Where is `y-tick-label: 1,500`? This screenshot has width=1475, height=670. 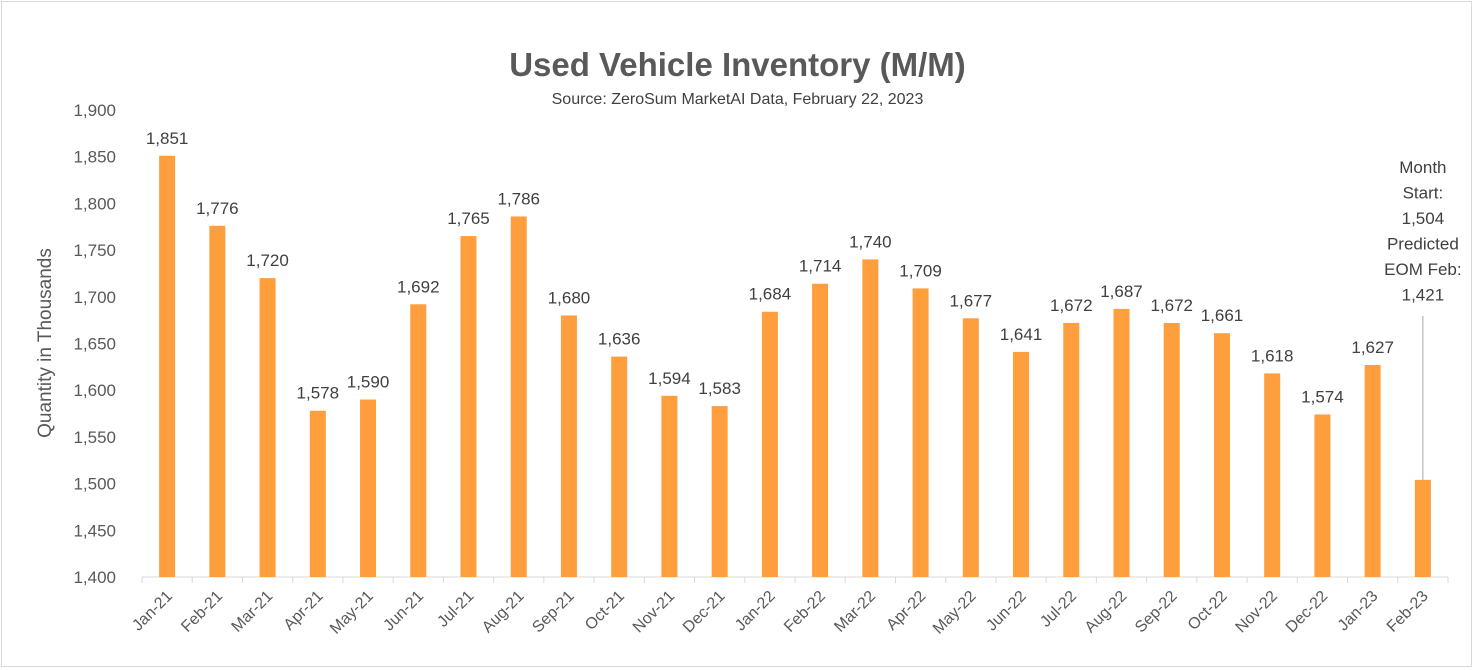
y-tick-label: 1,500 is located at coordinates (94, 484).